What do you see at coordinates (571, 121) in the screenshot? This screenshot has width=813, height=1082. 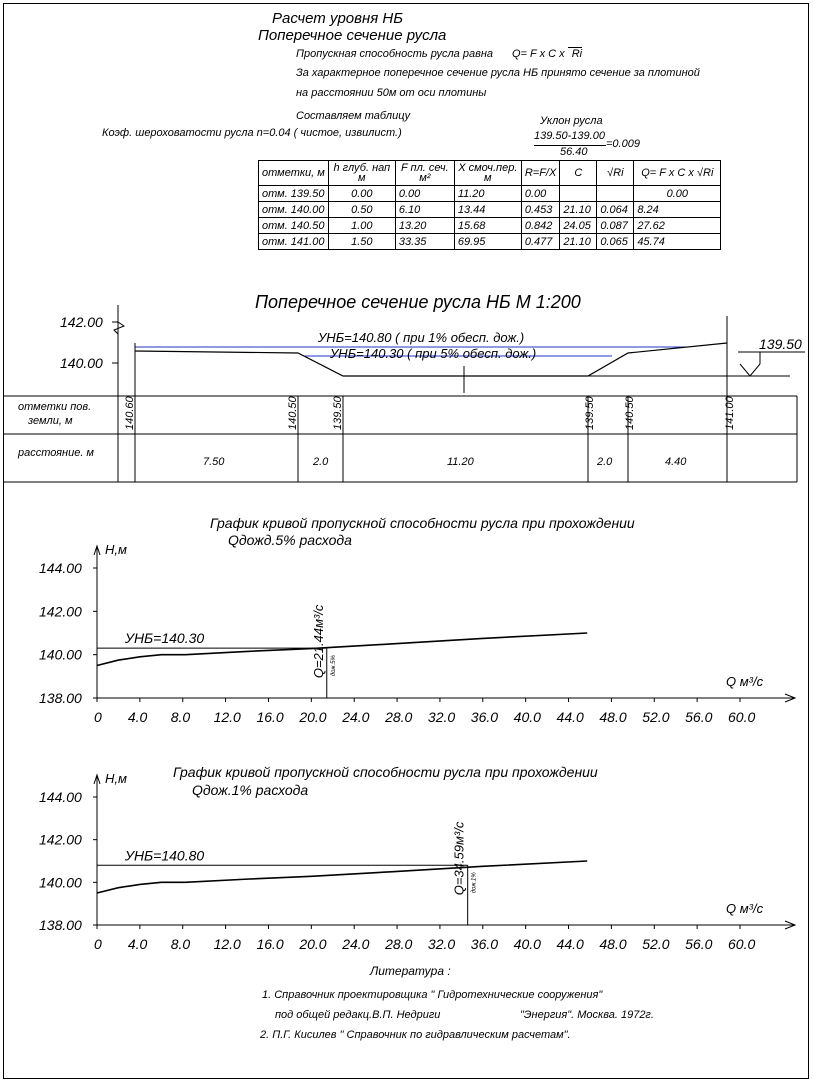 I see `slope-label: Уклон русла` at bounding box center [571, 121].